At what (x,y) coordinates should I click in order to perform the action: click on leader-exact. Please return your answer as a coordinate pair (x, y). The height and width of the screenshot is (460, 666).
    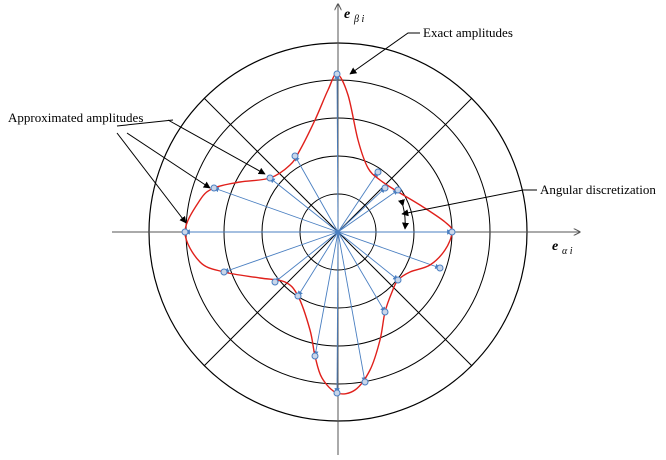
    Looking at the image, I should click on (385, 53).